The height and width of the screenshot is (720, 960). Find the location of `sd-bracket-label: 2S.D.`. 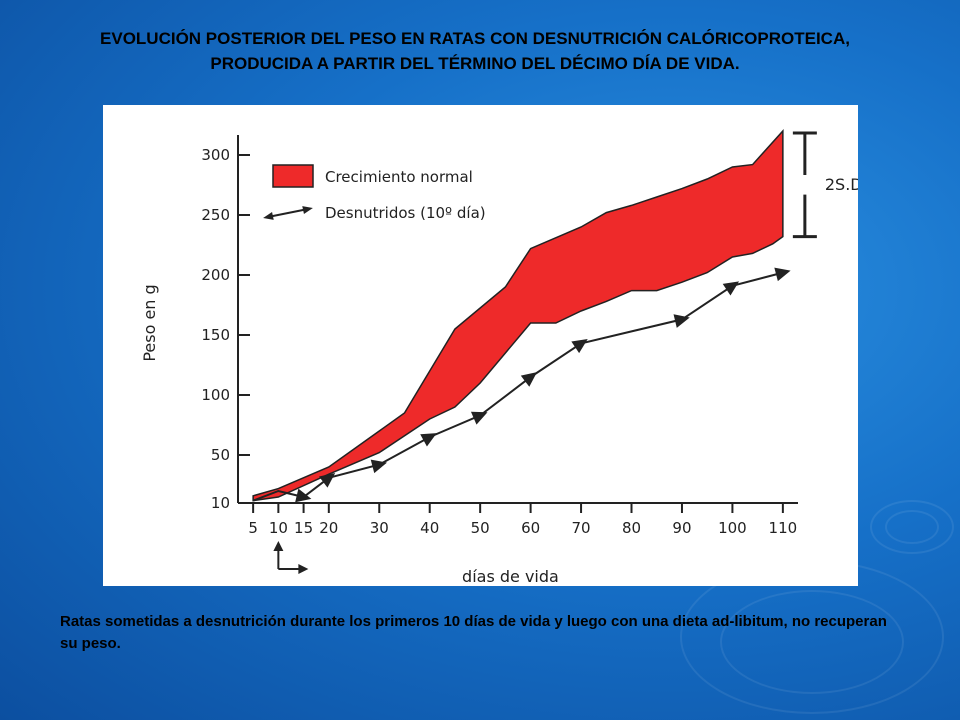

sd-bracket-label: 2S.D. is located at coordinates (841, 184).